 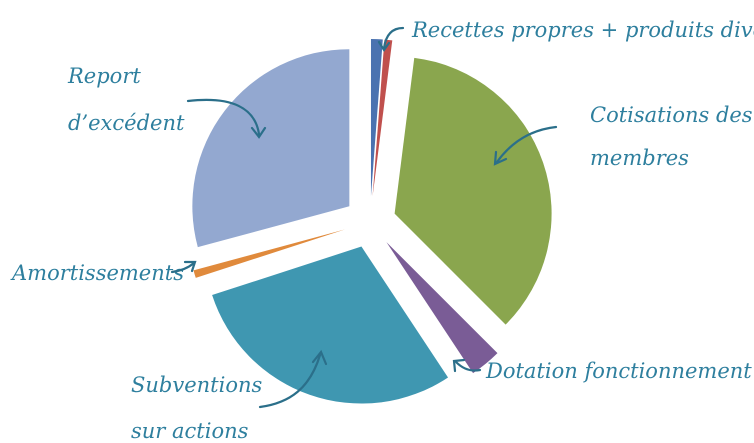 I want to click on arrow-amortissements-head, so click(x=190, y=266).